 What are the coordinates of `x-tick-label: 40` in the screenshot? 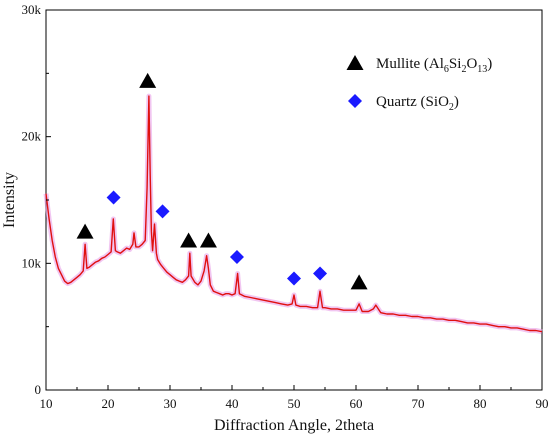 It's located at (232, 403).